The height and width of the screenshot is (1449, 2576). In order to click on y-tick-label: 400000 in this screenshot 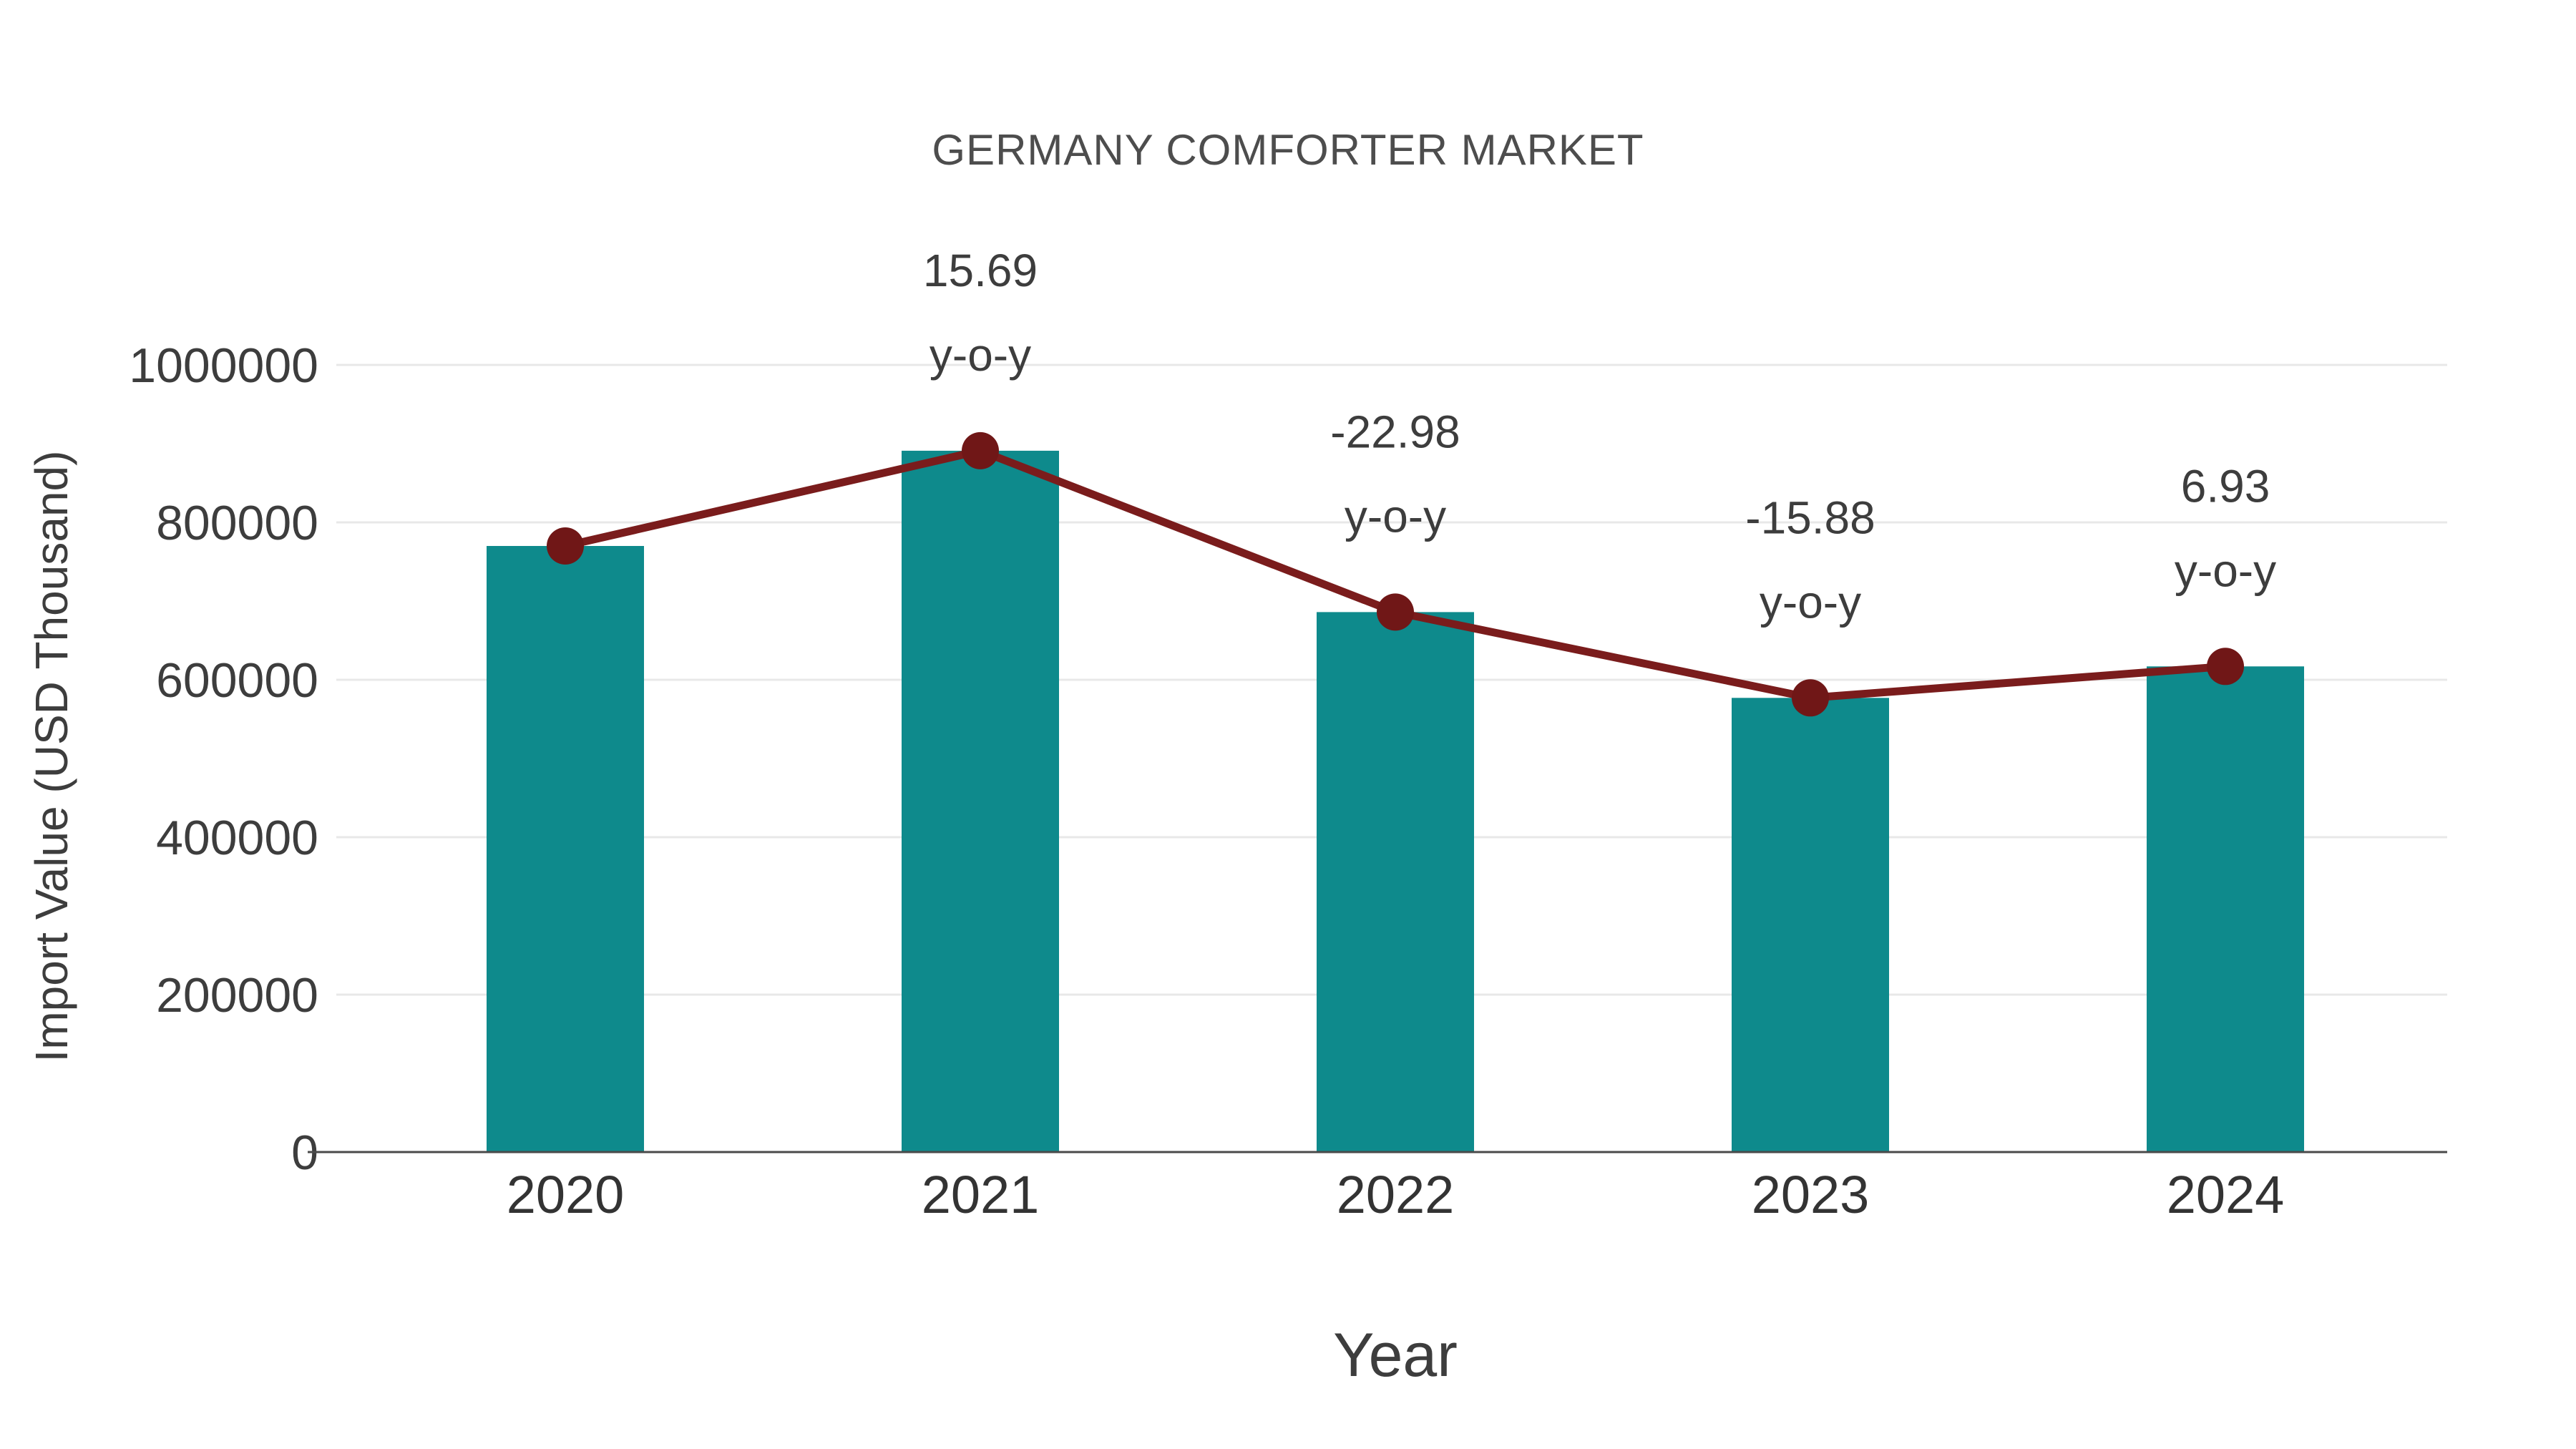, I will do `click(237, 838)`.